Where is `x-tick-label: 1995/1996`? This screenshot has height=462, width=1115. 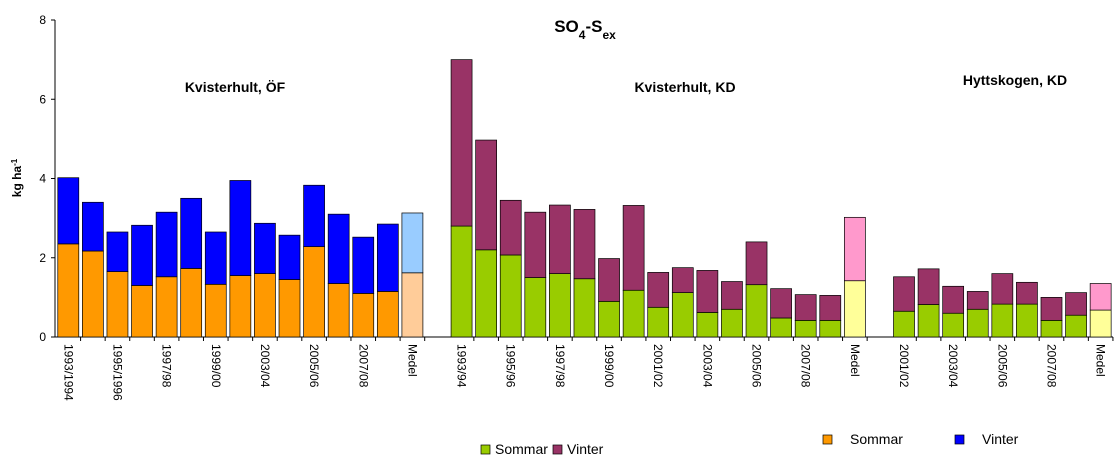 x-tick-label: 1995/1996 is located at coordinates (117, 372).